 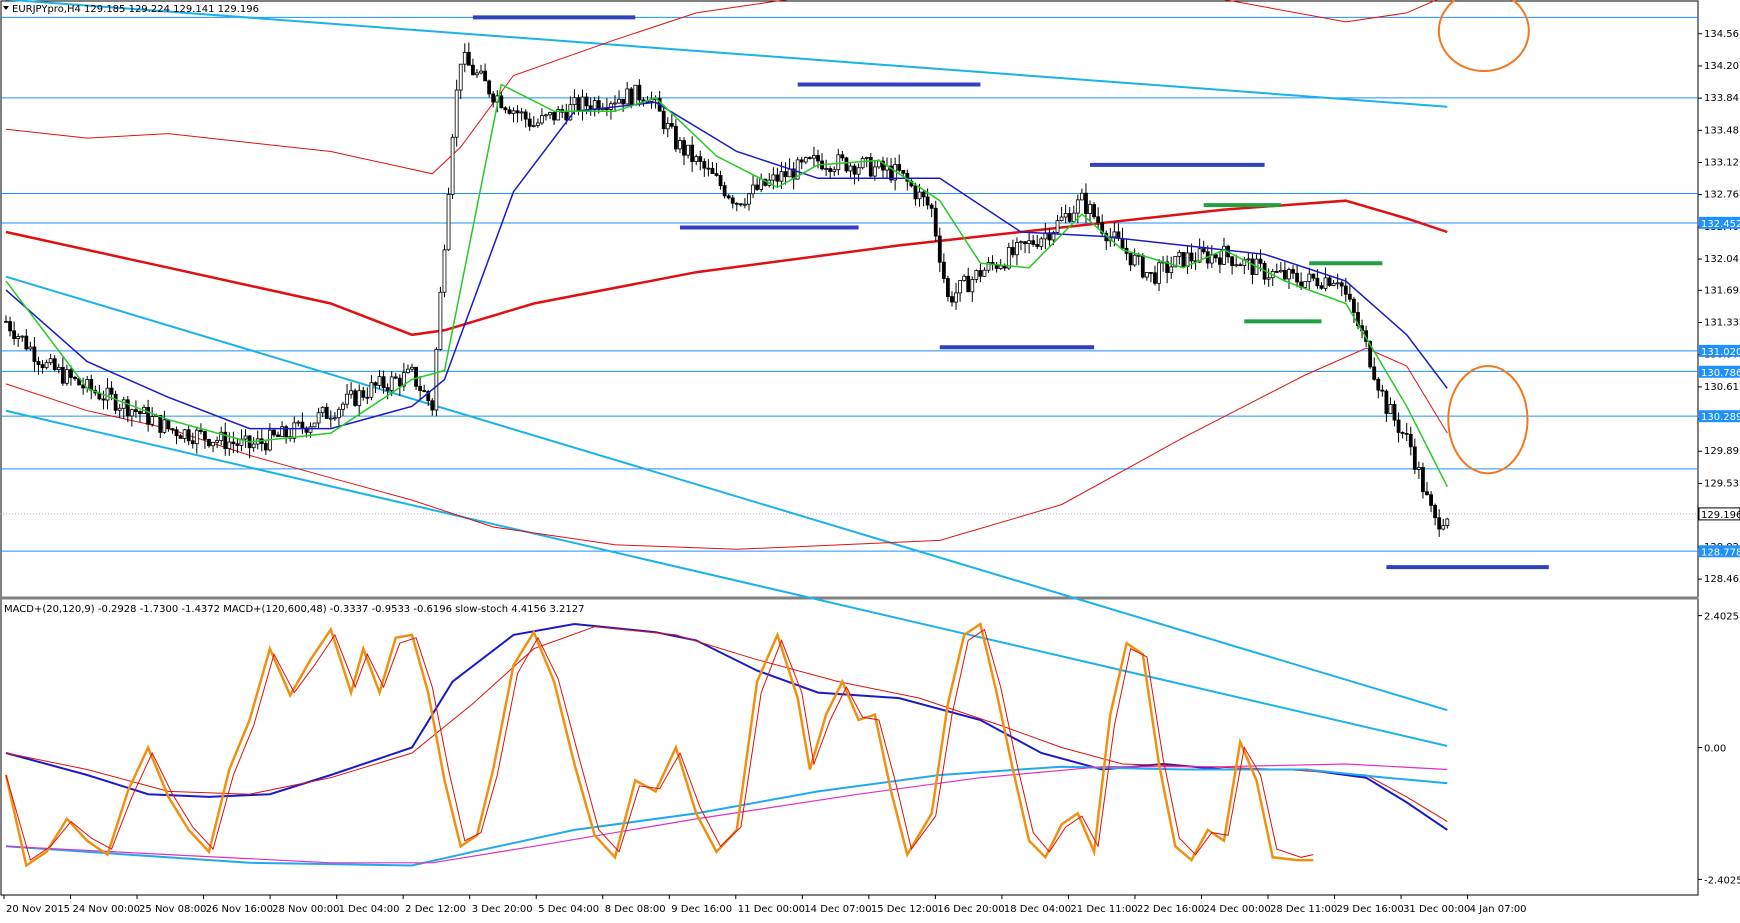 I want to click on price-label-text: 129.196, so click(x=1720, y=515).